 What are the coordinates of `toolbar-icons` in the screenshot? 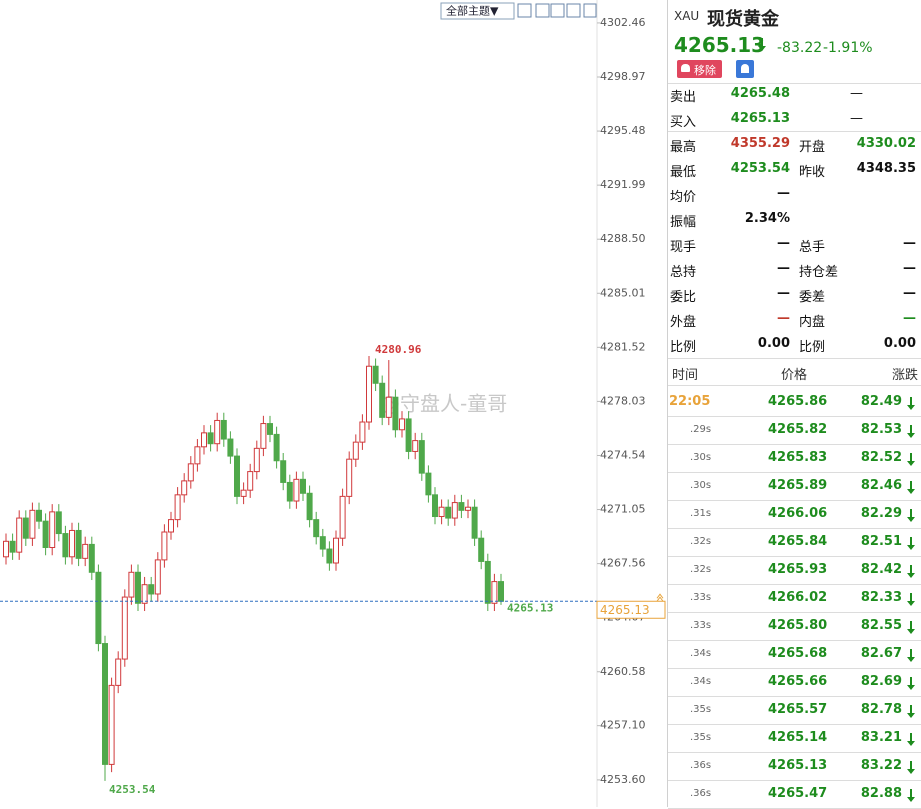 It's located at (557, 10).